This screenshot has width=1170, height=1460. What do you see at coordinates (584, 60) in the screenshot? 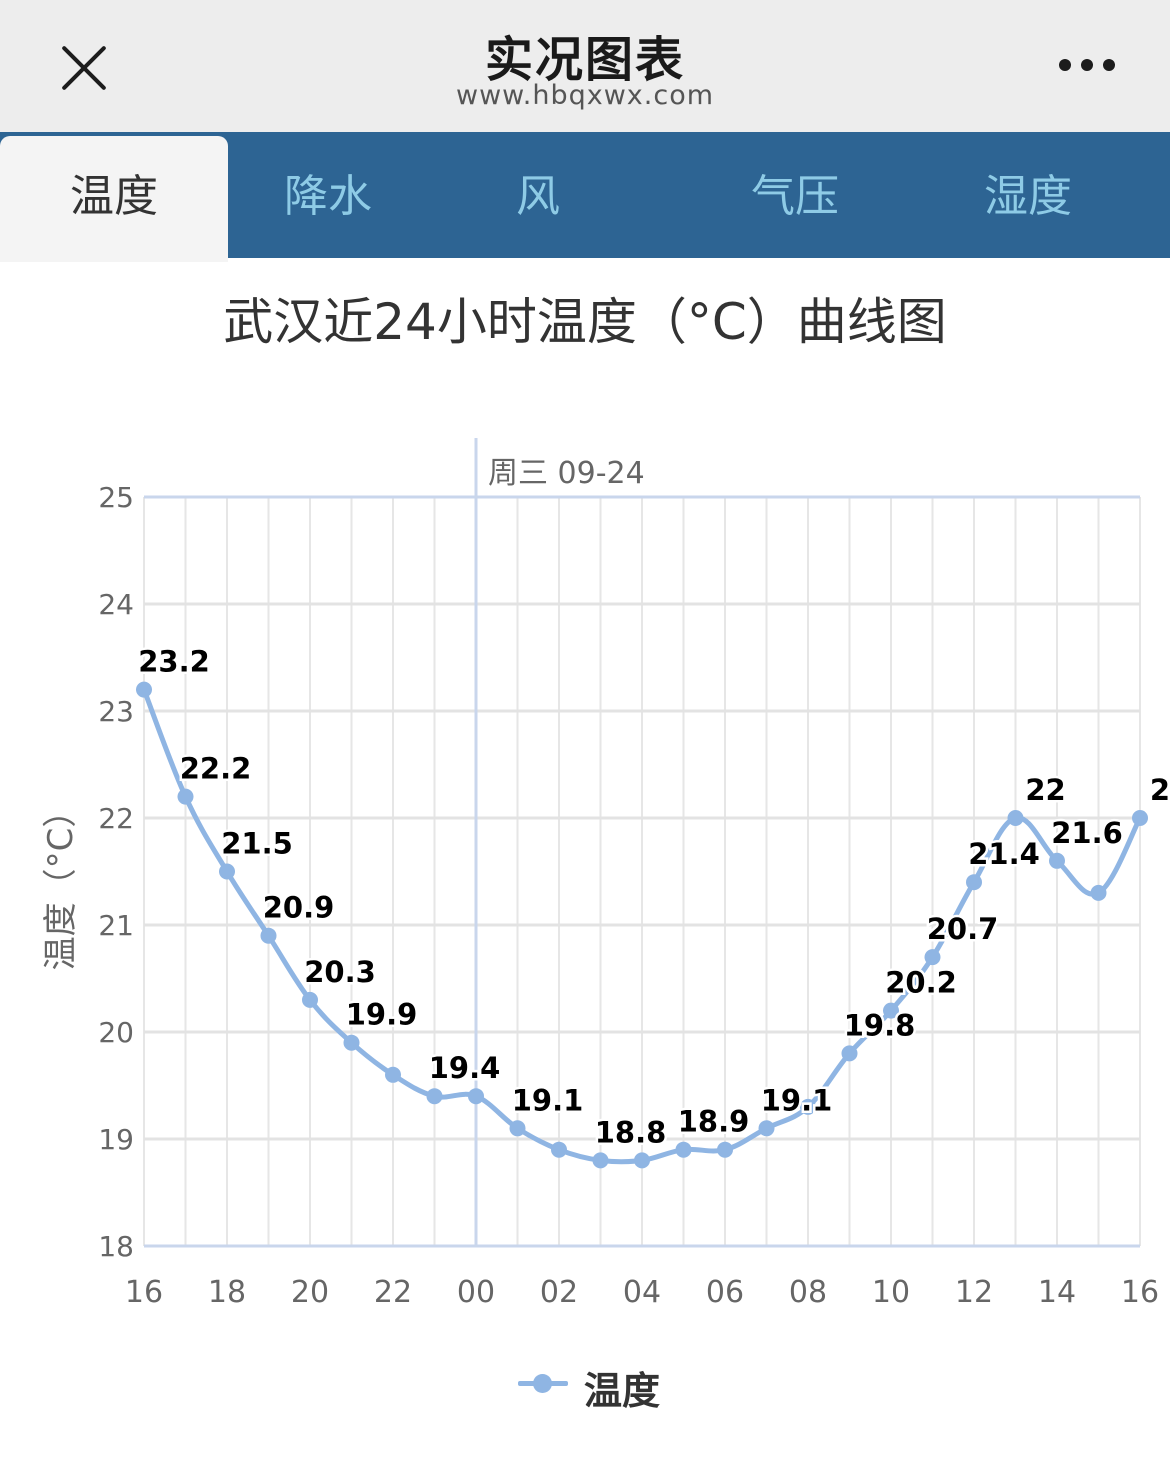
I see `page-title: 实况图表` at bounding box center [584, 60].